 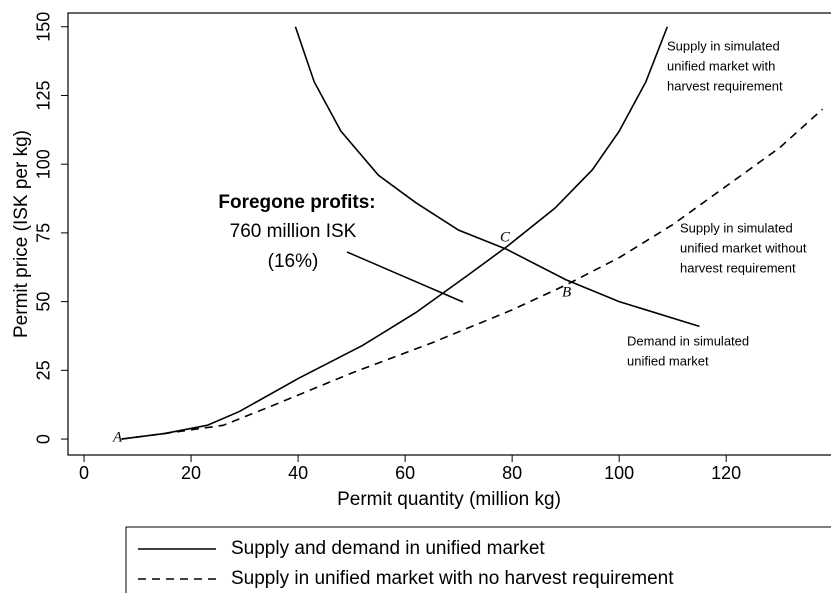 I want to click on x-tick-label: 20, so click(x=191, y=473).